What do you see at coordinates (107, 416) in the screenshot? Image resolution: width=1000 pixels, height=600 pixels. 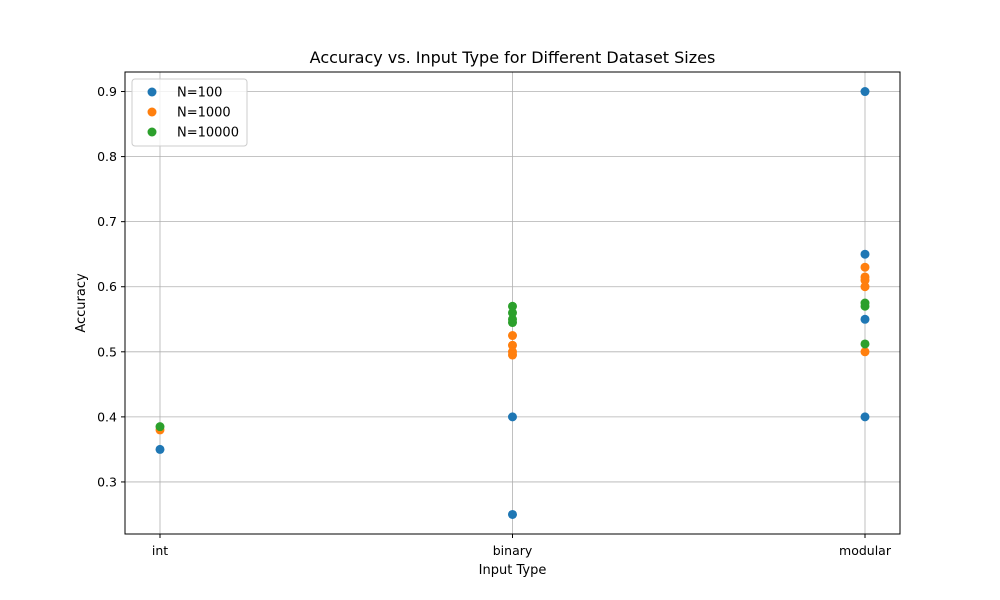 I see `y-tick-label: 0.4` at bounding box center [107, 416].